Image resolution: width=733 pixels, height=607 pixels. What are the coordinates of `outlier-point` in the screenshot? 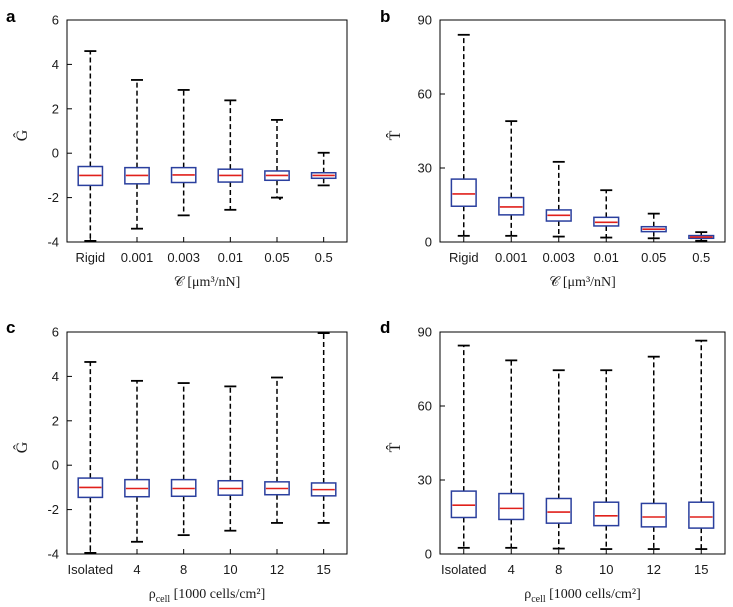 It's located at (280, 198).